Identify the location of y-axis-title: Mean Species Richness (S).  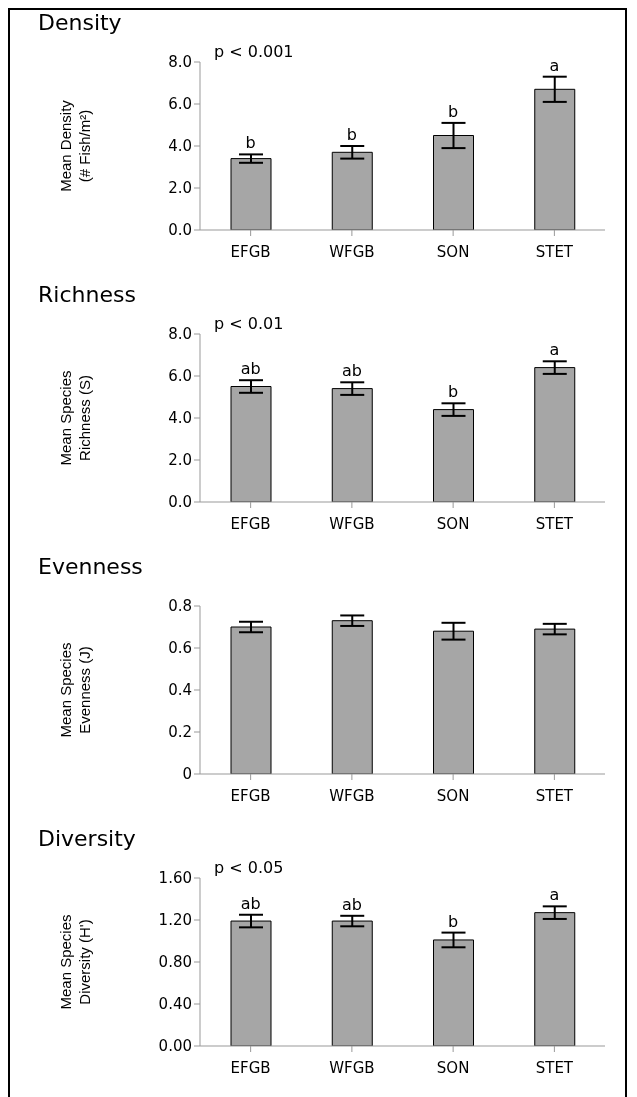
(75, 418).